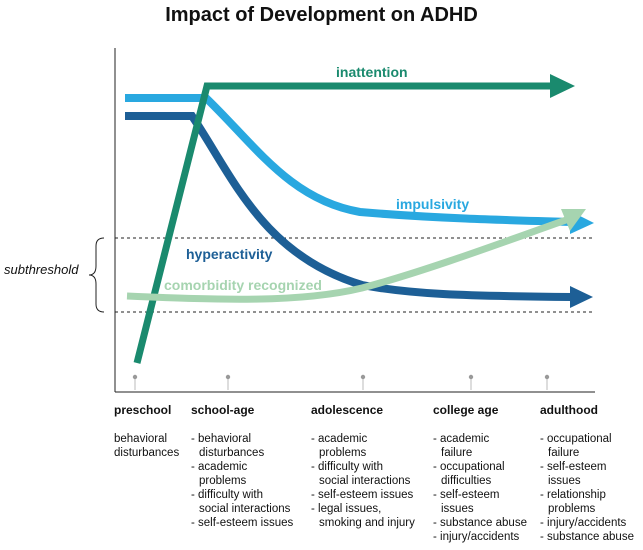 The width and height of the screenshot is (643, 550). What do you see at coordinates (569, 410) in the screenshot?
I see `stage-heading-adulthood: adulthood` at bounding box center [569, 410].